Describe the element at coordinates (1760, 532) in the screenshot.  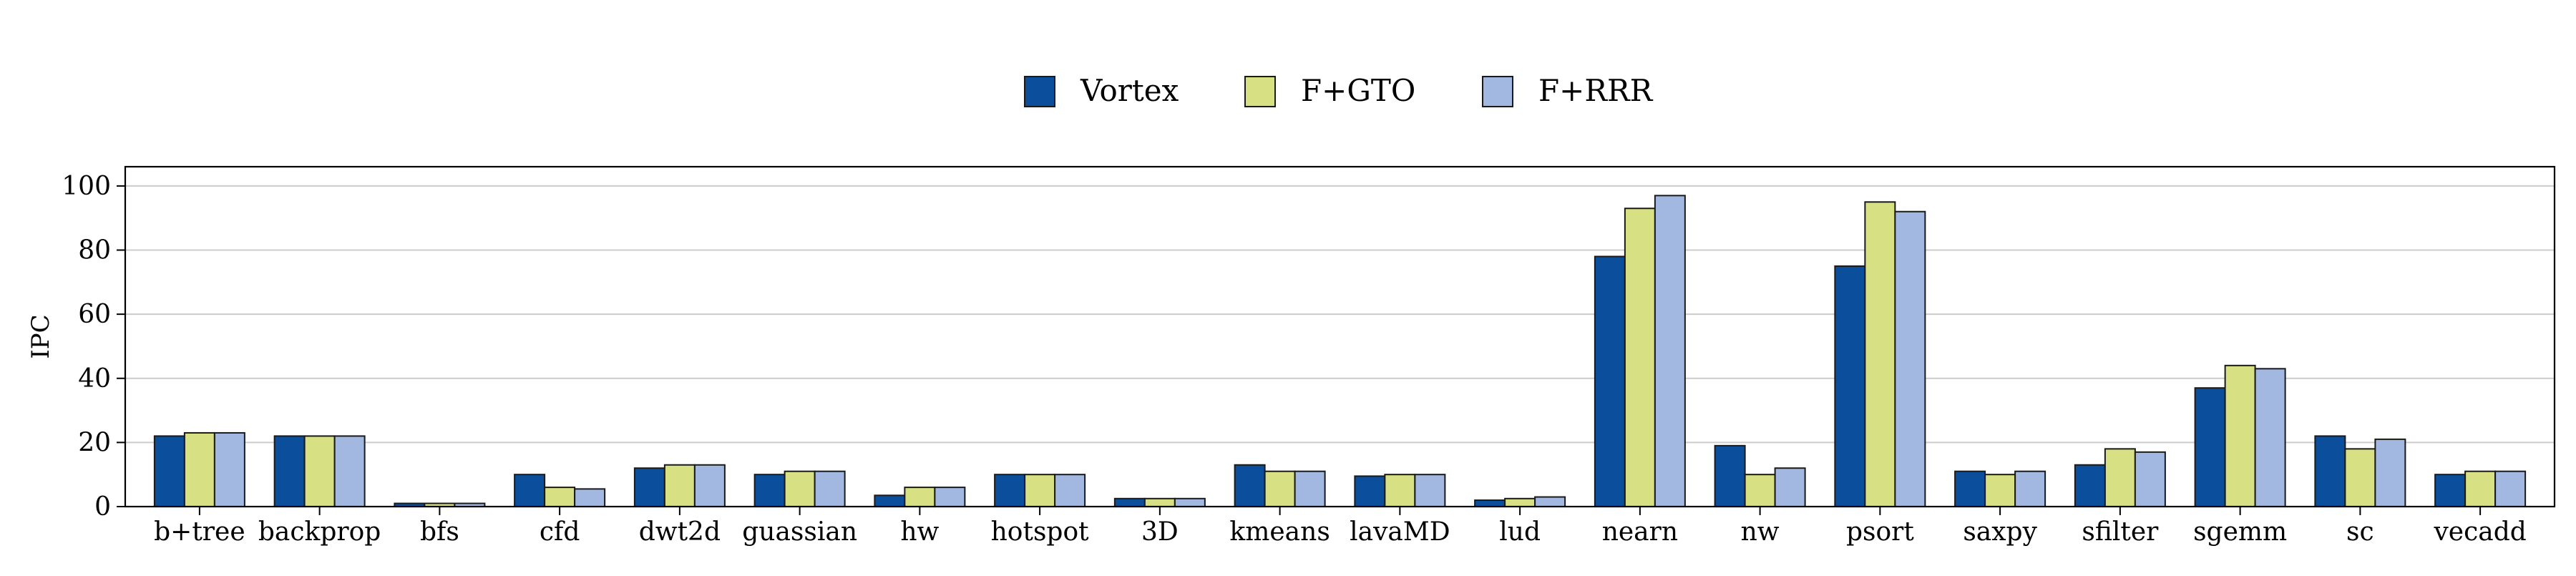
I see `x-tick-label: nw` at that location.